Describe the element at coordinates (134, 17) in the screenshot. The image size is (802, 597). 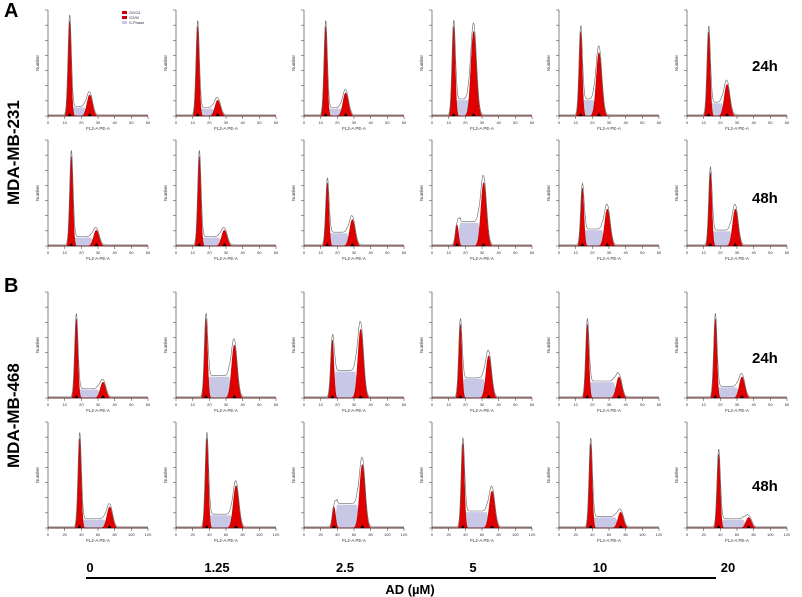
I see `legend-label: G2/M` at that location.